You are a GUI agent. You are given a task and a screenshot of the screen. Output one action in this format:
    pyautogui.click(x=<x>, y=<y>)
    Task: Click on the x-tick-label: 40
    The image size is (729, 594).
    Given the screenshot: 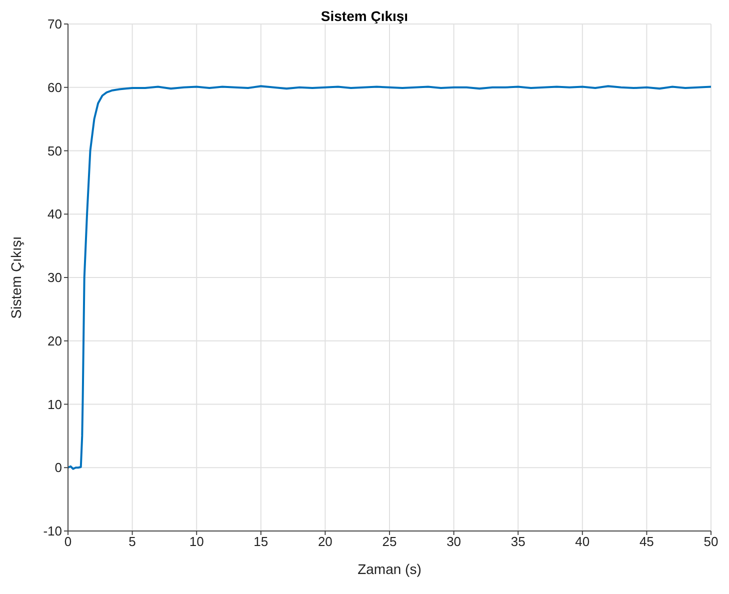 What is the action you would take?
    pyautogui.click(x=582, y=542)
    